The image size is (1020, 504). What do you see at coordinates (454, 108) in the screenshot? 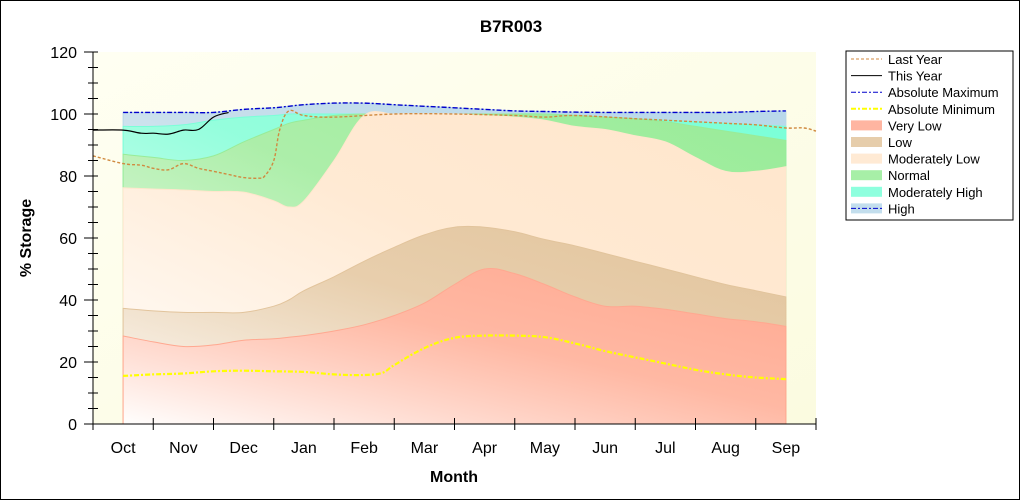
I see `series-line-absolute-maximum` at bounding box center [454, 108].